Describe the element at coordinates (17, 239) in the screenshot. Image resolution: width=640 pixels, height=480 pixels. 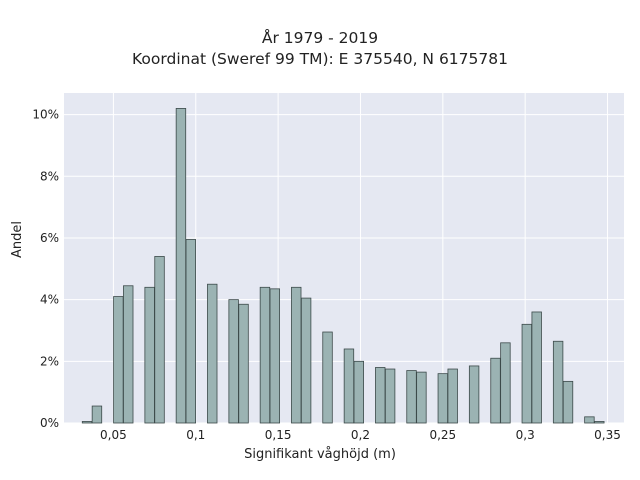
I see `y-axis-label: Andel` at that location.